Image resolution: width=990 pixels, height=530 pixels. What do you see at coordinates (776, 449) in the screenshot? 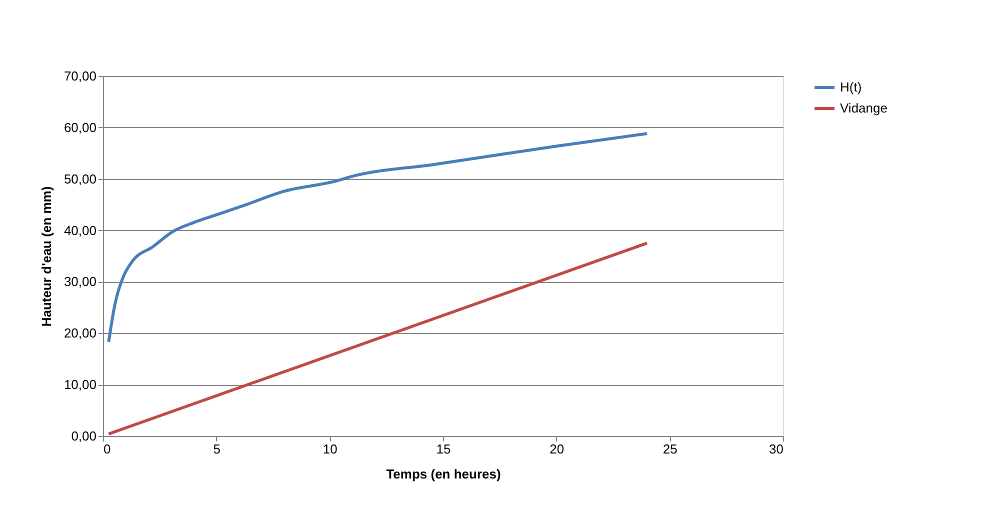
I see `x-tick-label: 30` at bounding box center [776, 449].